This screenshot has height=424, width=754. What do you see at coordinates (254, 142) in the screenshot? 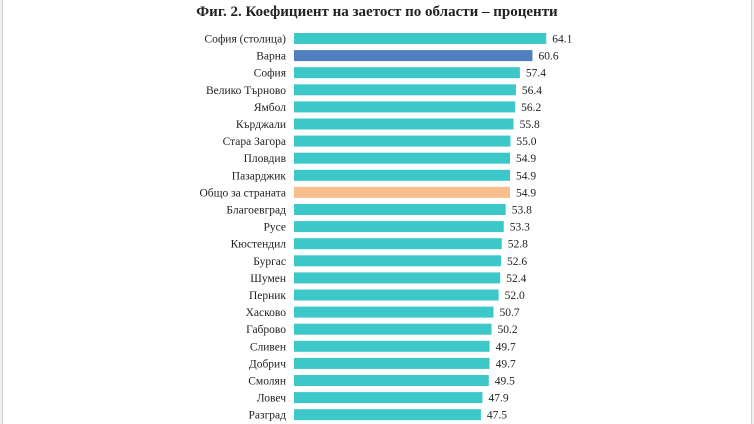
I see `category-label: Стара Загора` at bounding box center [254, 142].